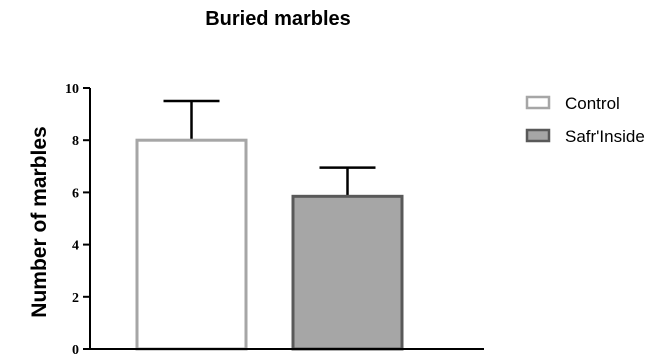  I want to click on y-tick-label: 2, so click(75, 298).